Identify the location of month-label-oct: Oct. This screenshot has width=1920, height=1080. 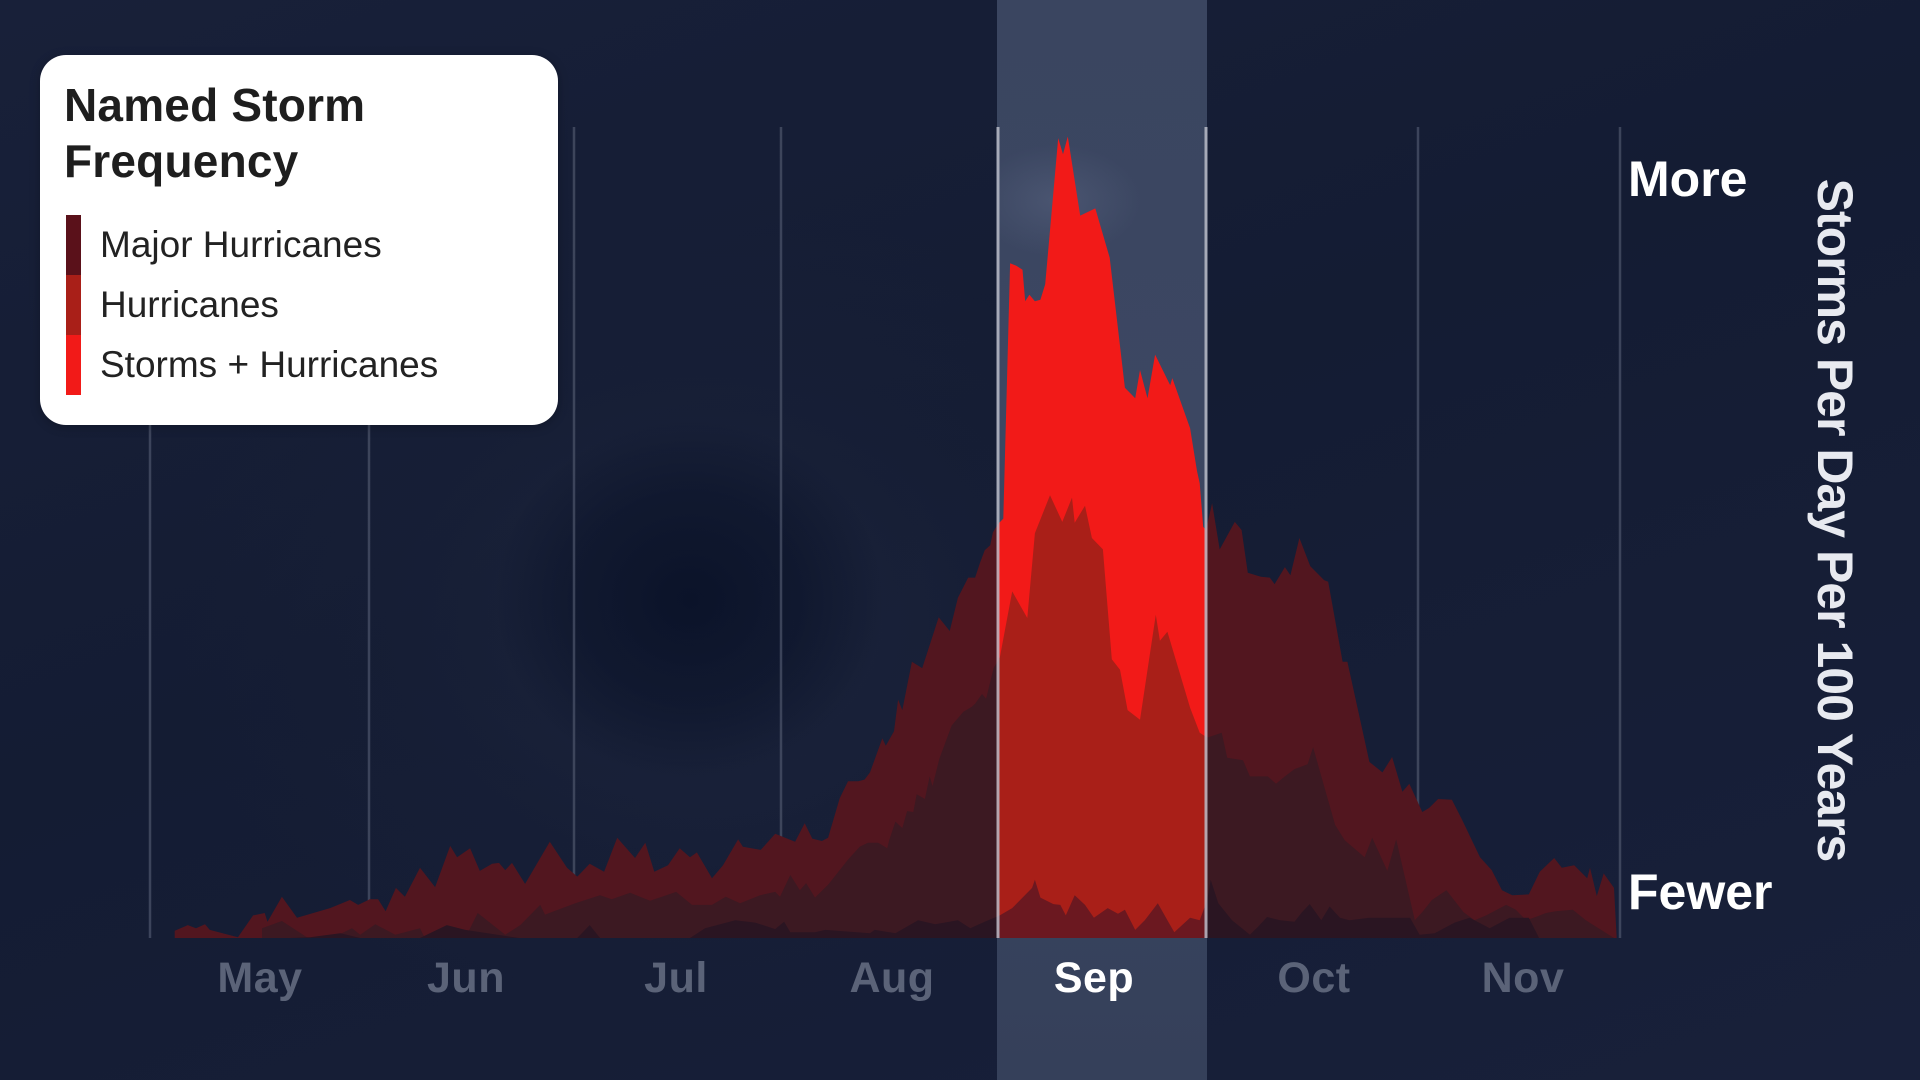
(1314, 978).